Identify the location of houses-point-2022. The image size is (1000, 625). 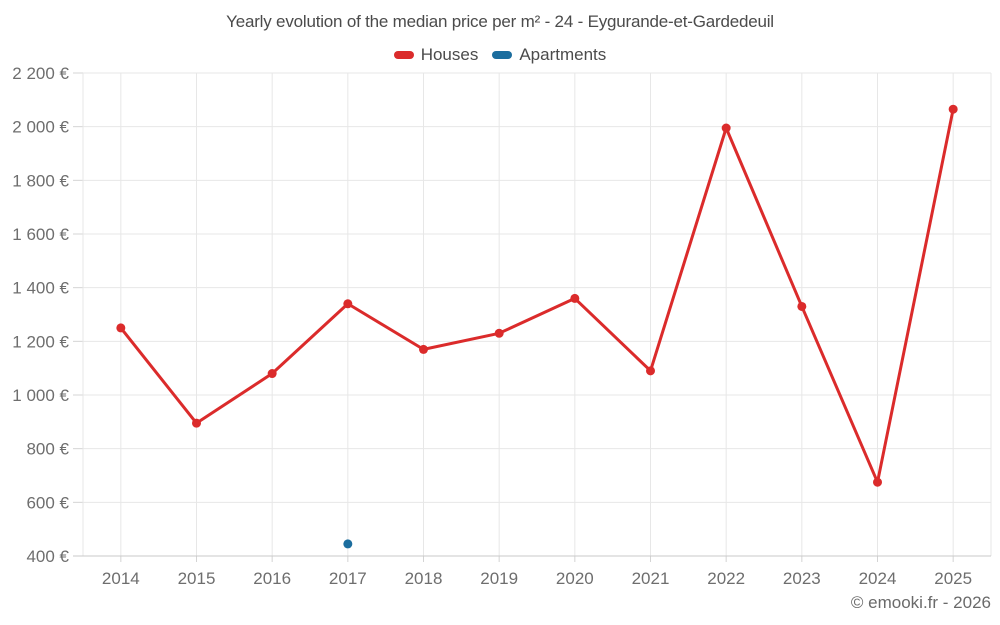
(726, 128).